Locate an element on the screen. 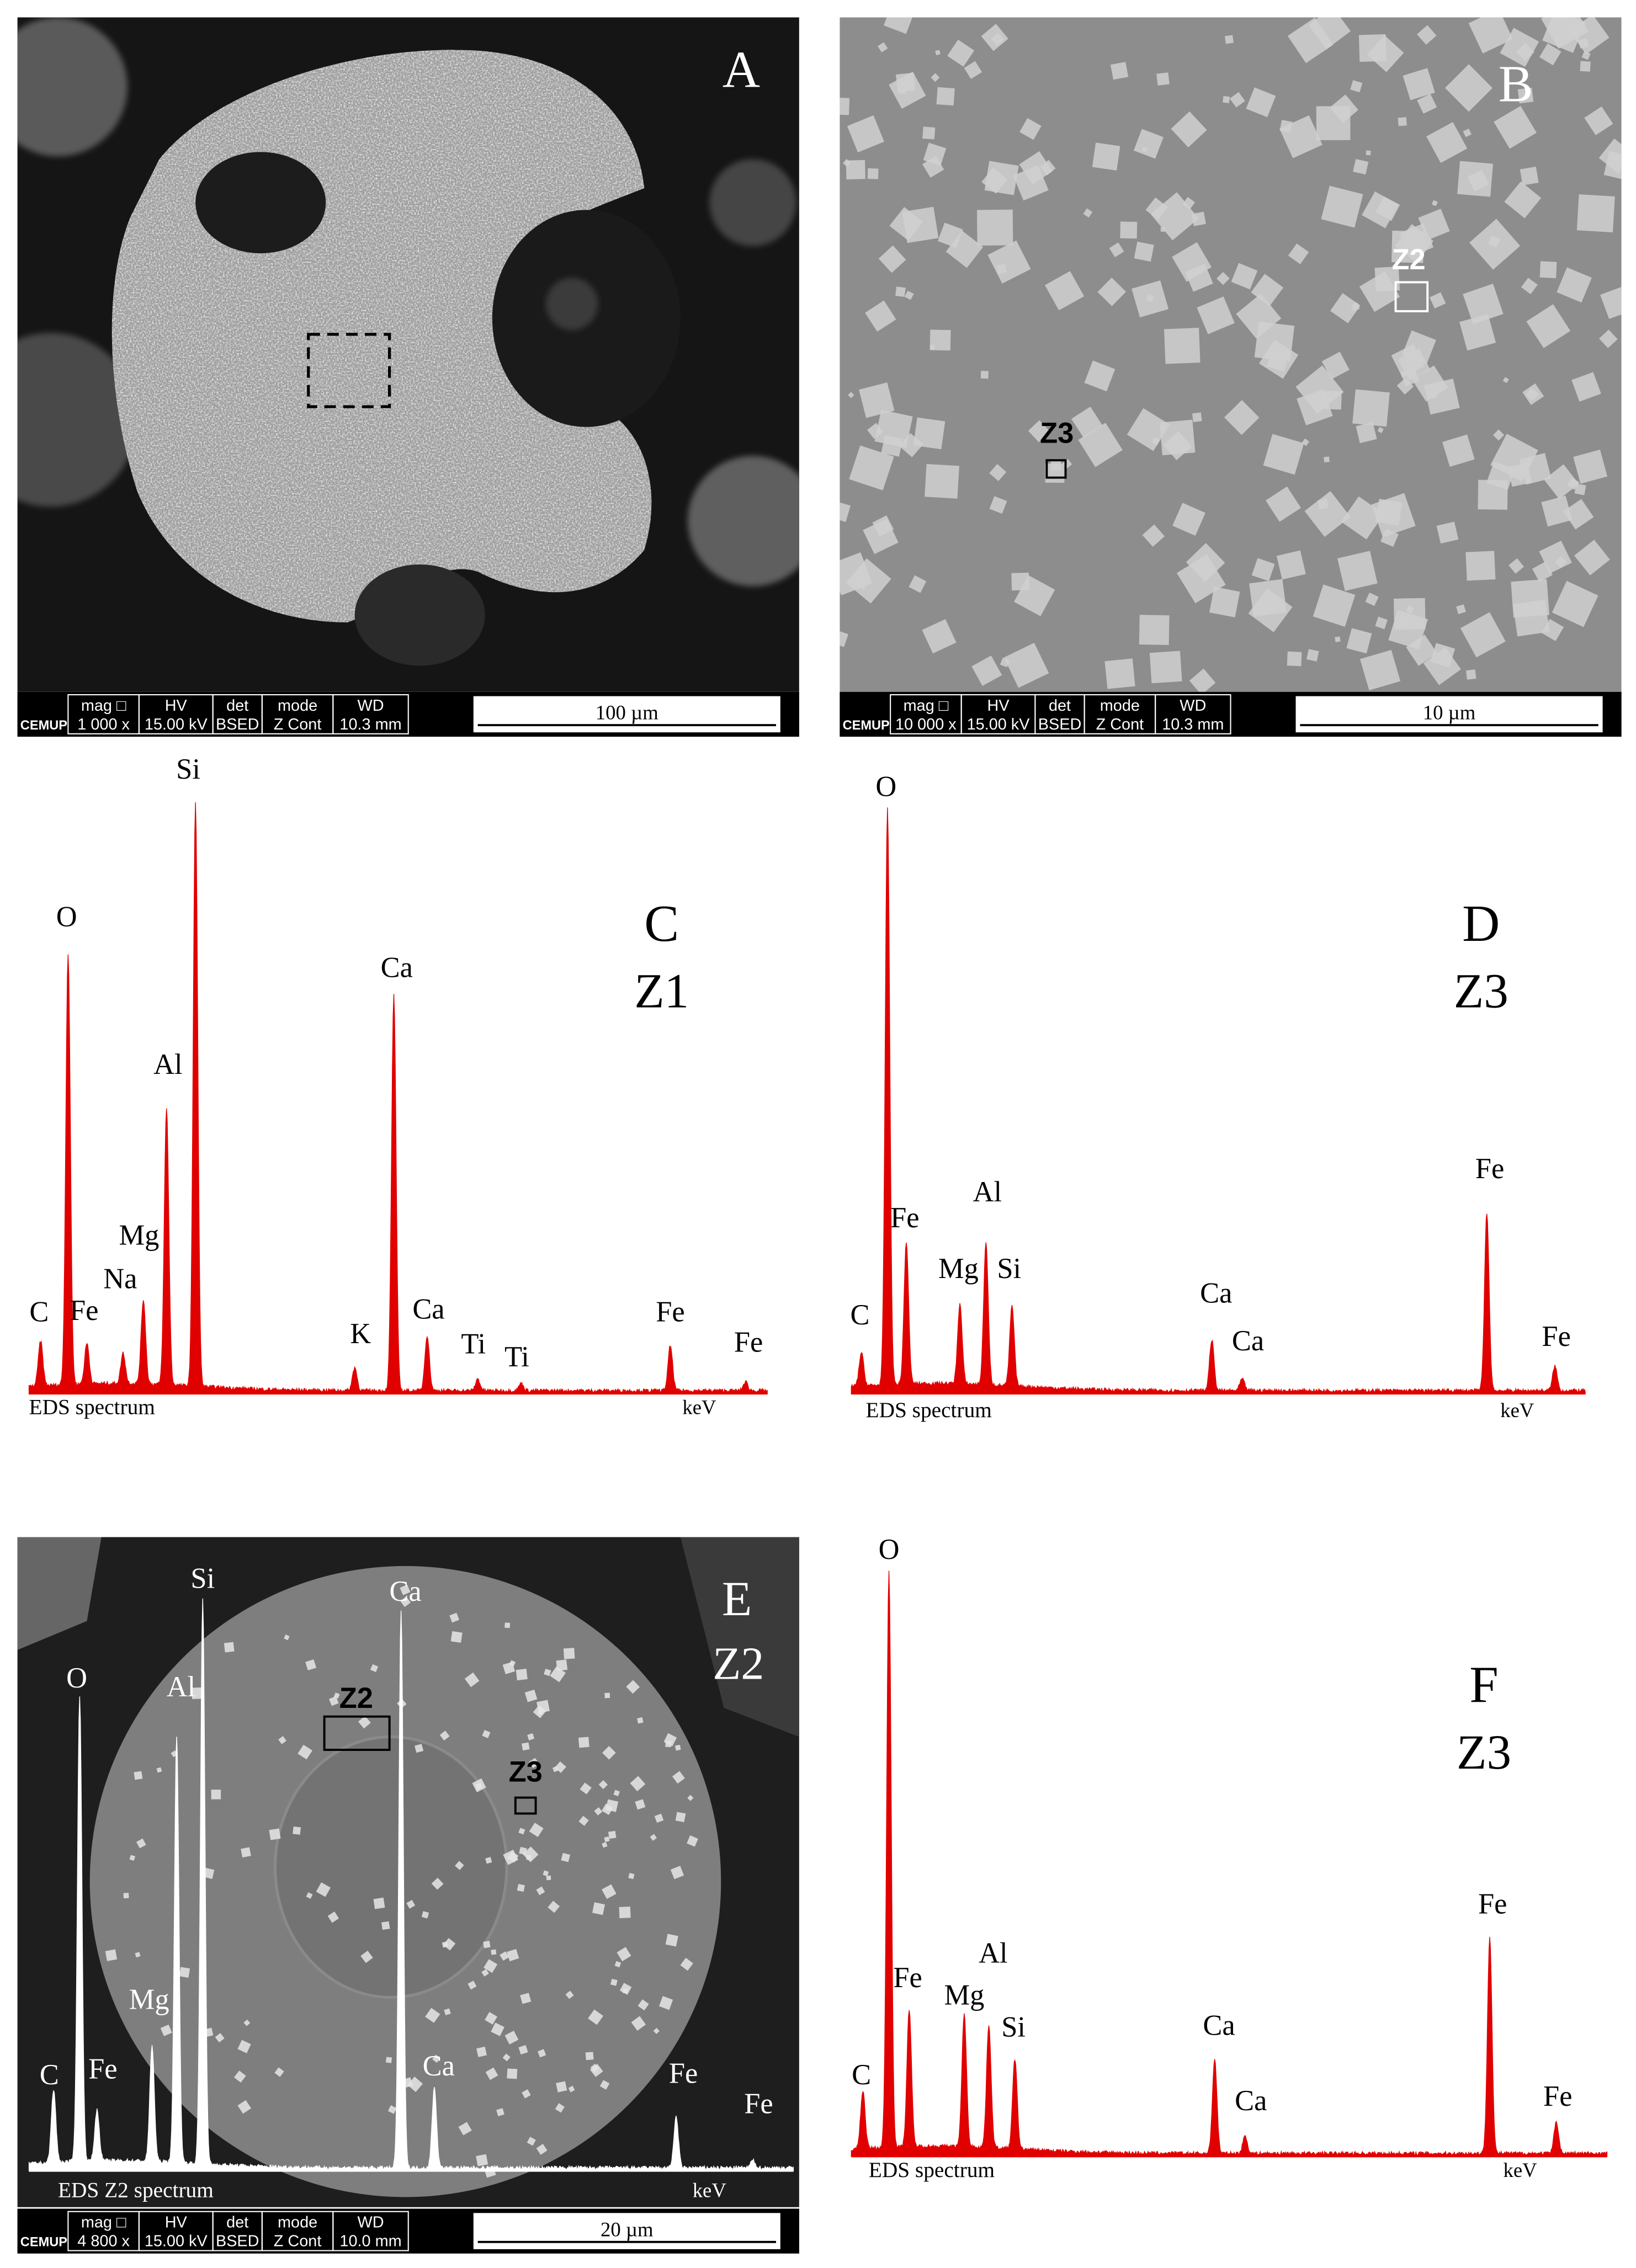  panel-label: C is located at coordinates (661, 923).